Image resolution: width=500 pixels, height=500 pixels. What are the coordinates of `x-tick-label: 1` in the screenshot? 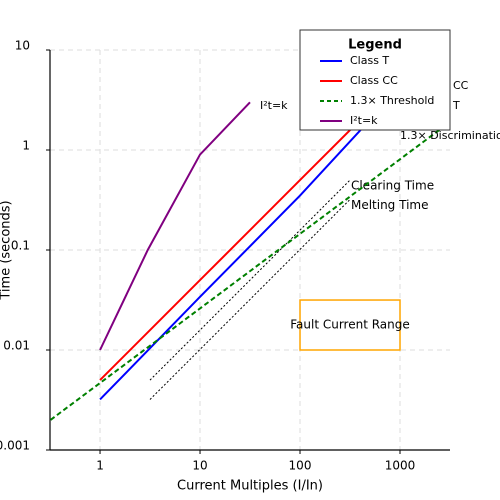 It's located at (100, 466).